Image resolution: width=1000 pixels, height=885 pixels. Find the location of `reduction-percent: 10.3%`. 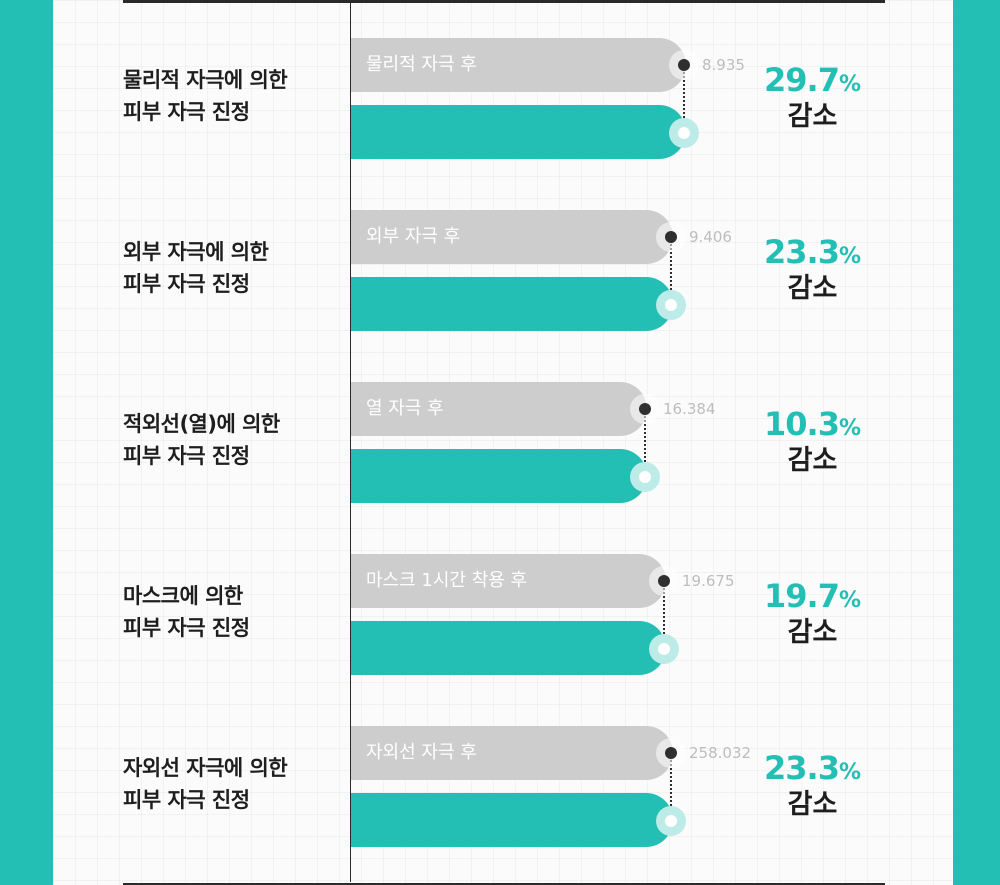

reduction-percent: 10.3% is located at coordinates (812, 427).